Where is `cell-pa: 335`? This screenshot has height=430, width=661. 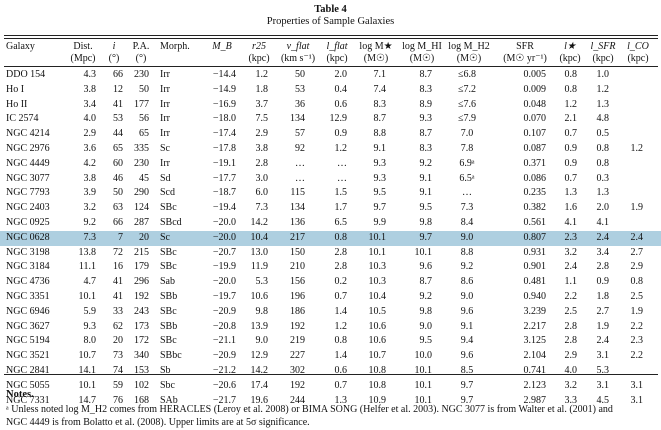
cell-pa: 335 is located at coordinates (141, 148).